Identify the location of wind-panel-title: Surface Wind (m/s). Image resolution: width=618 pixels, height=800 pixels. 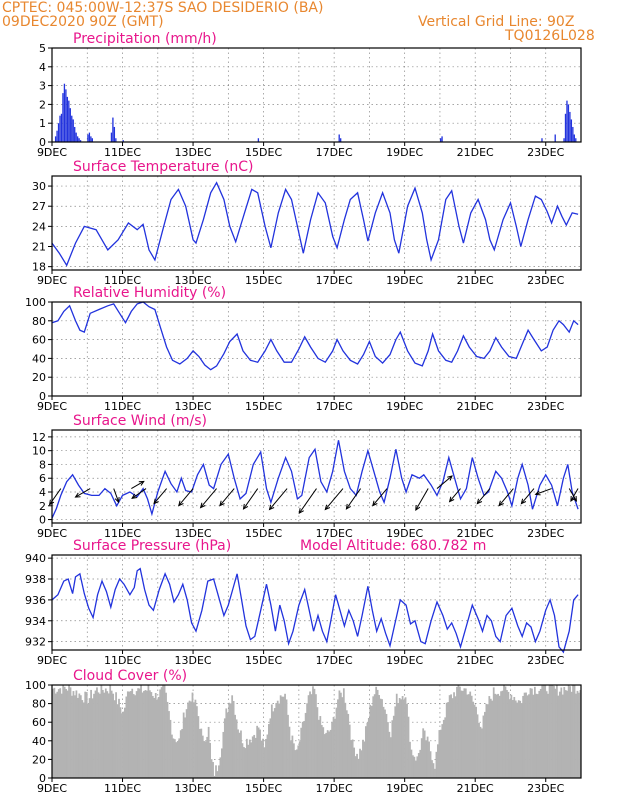
(140, 421).